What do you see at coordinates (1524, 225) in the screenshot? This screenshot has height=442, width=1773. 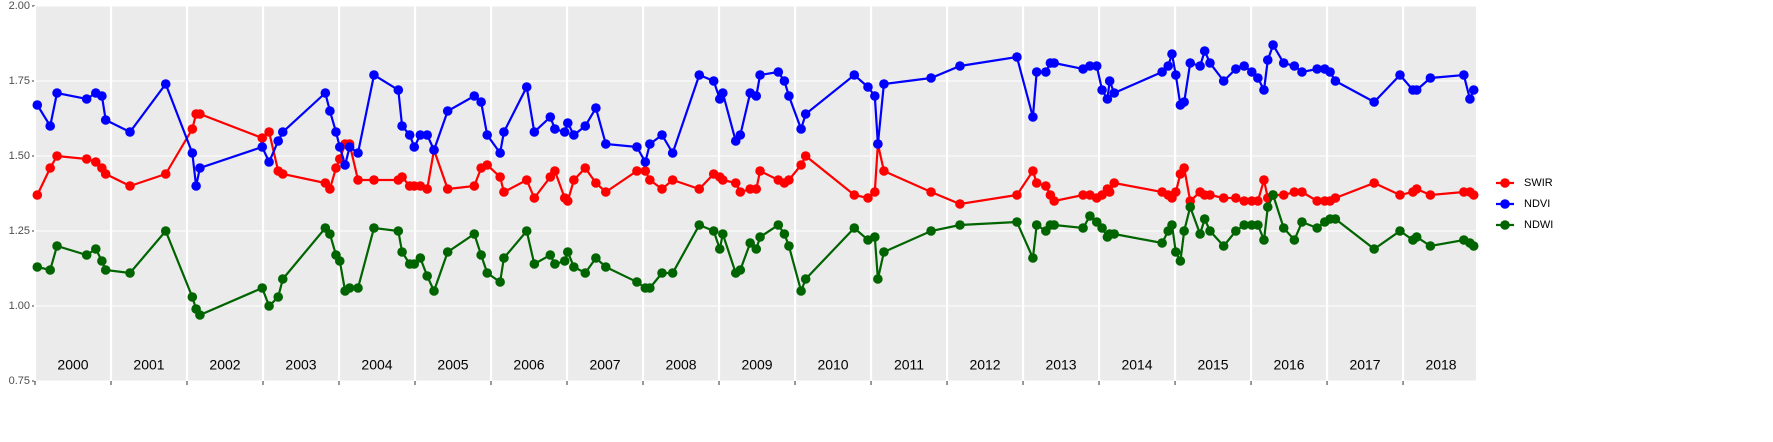 I see `legend-item: NDWI` at bounding box center [1524, 225].